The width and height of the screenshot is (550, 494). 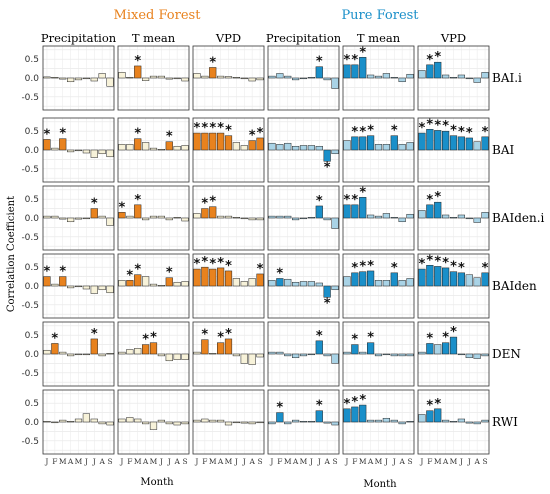 I want to click on month-tick-label: F, so click(x=204, y=461).